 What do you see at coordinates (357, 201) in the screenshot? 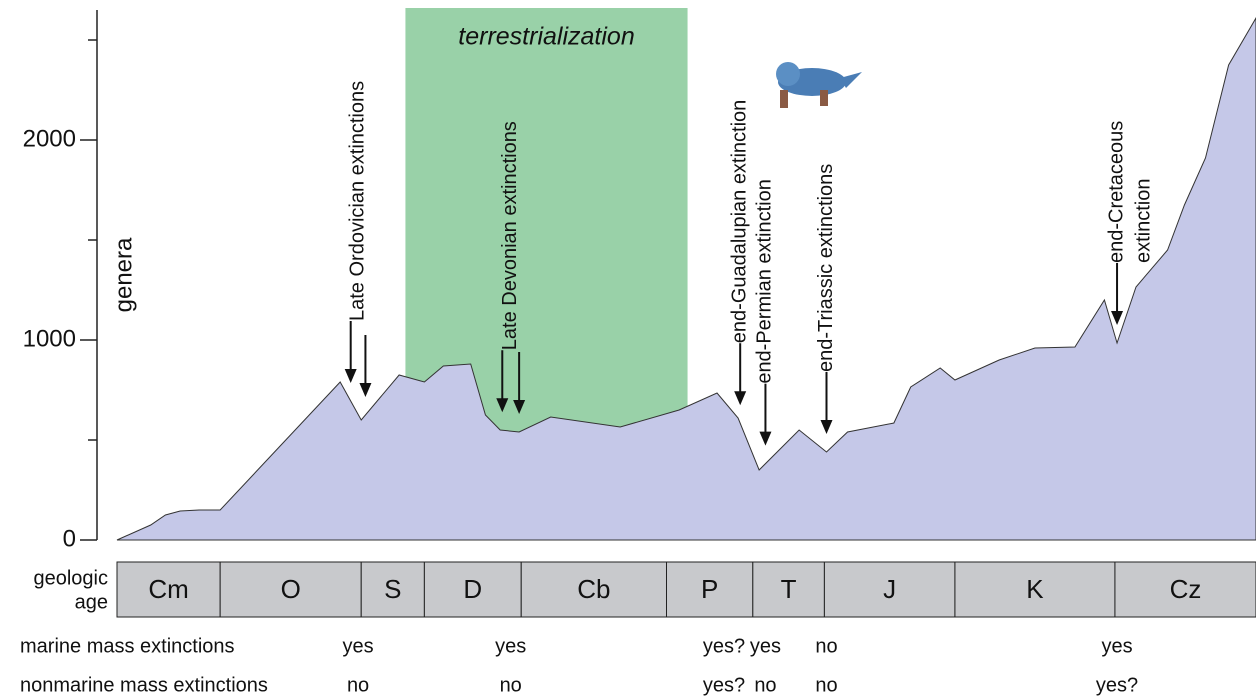
I see `extinction-label: Late Ordovician extinctions` at bounding box center [357, 201].